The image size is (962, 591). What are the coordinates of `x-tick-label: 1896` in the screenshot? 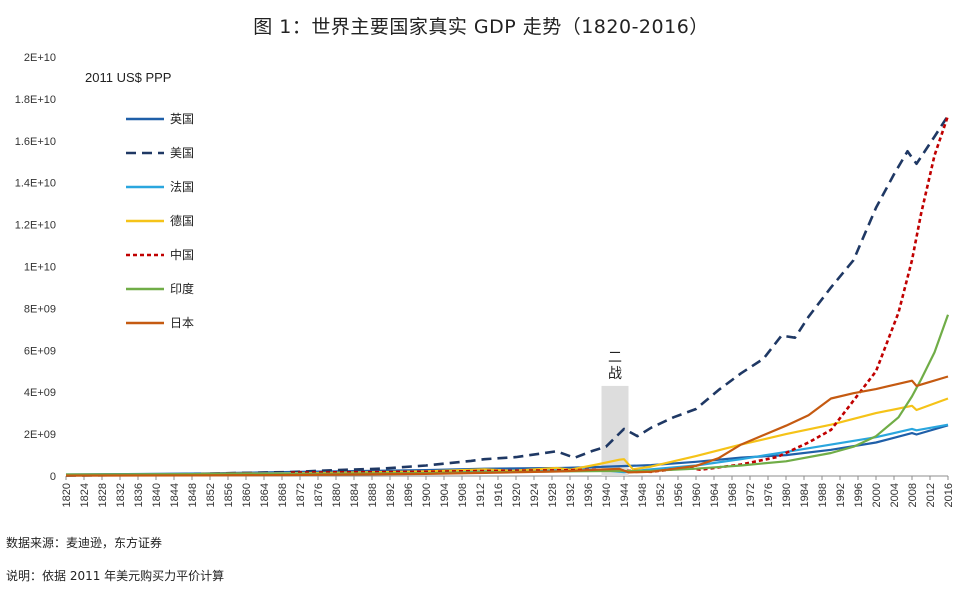 It's located at (409, 495).